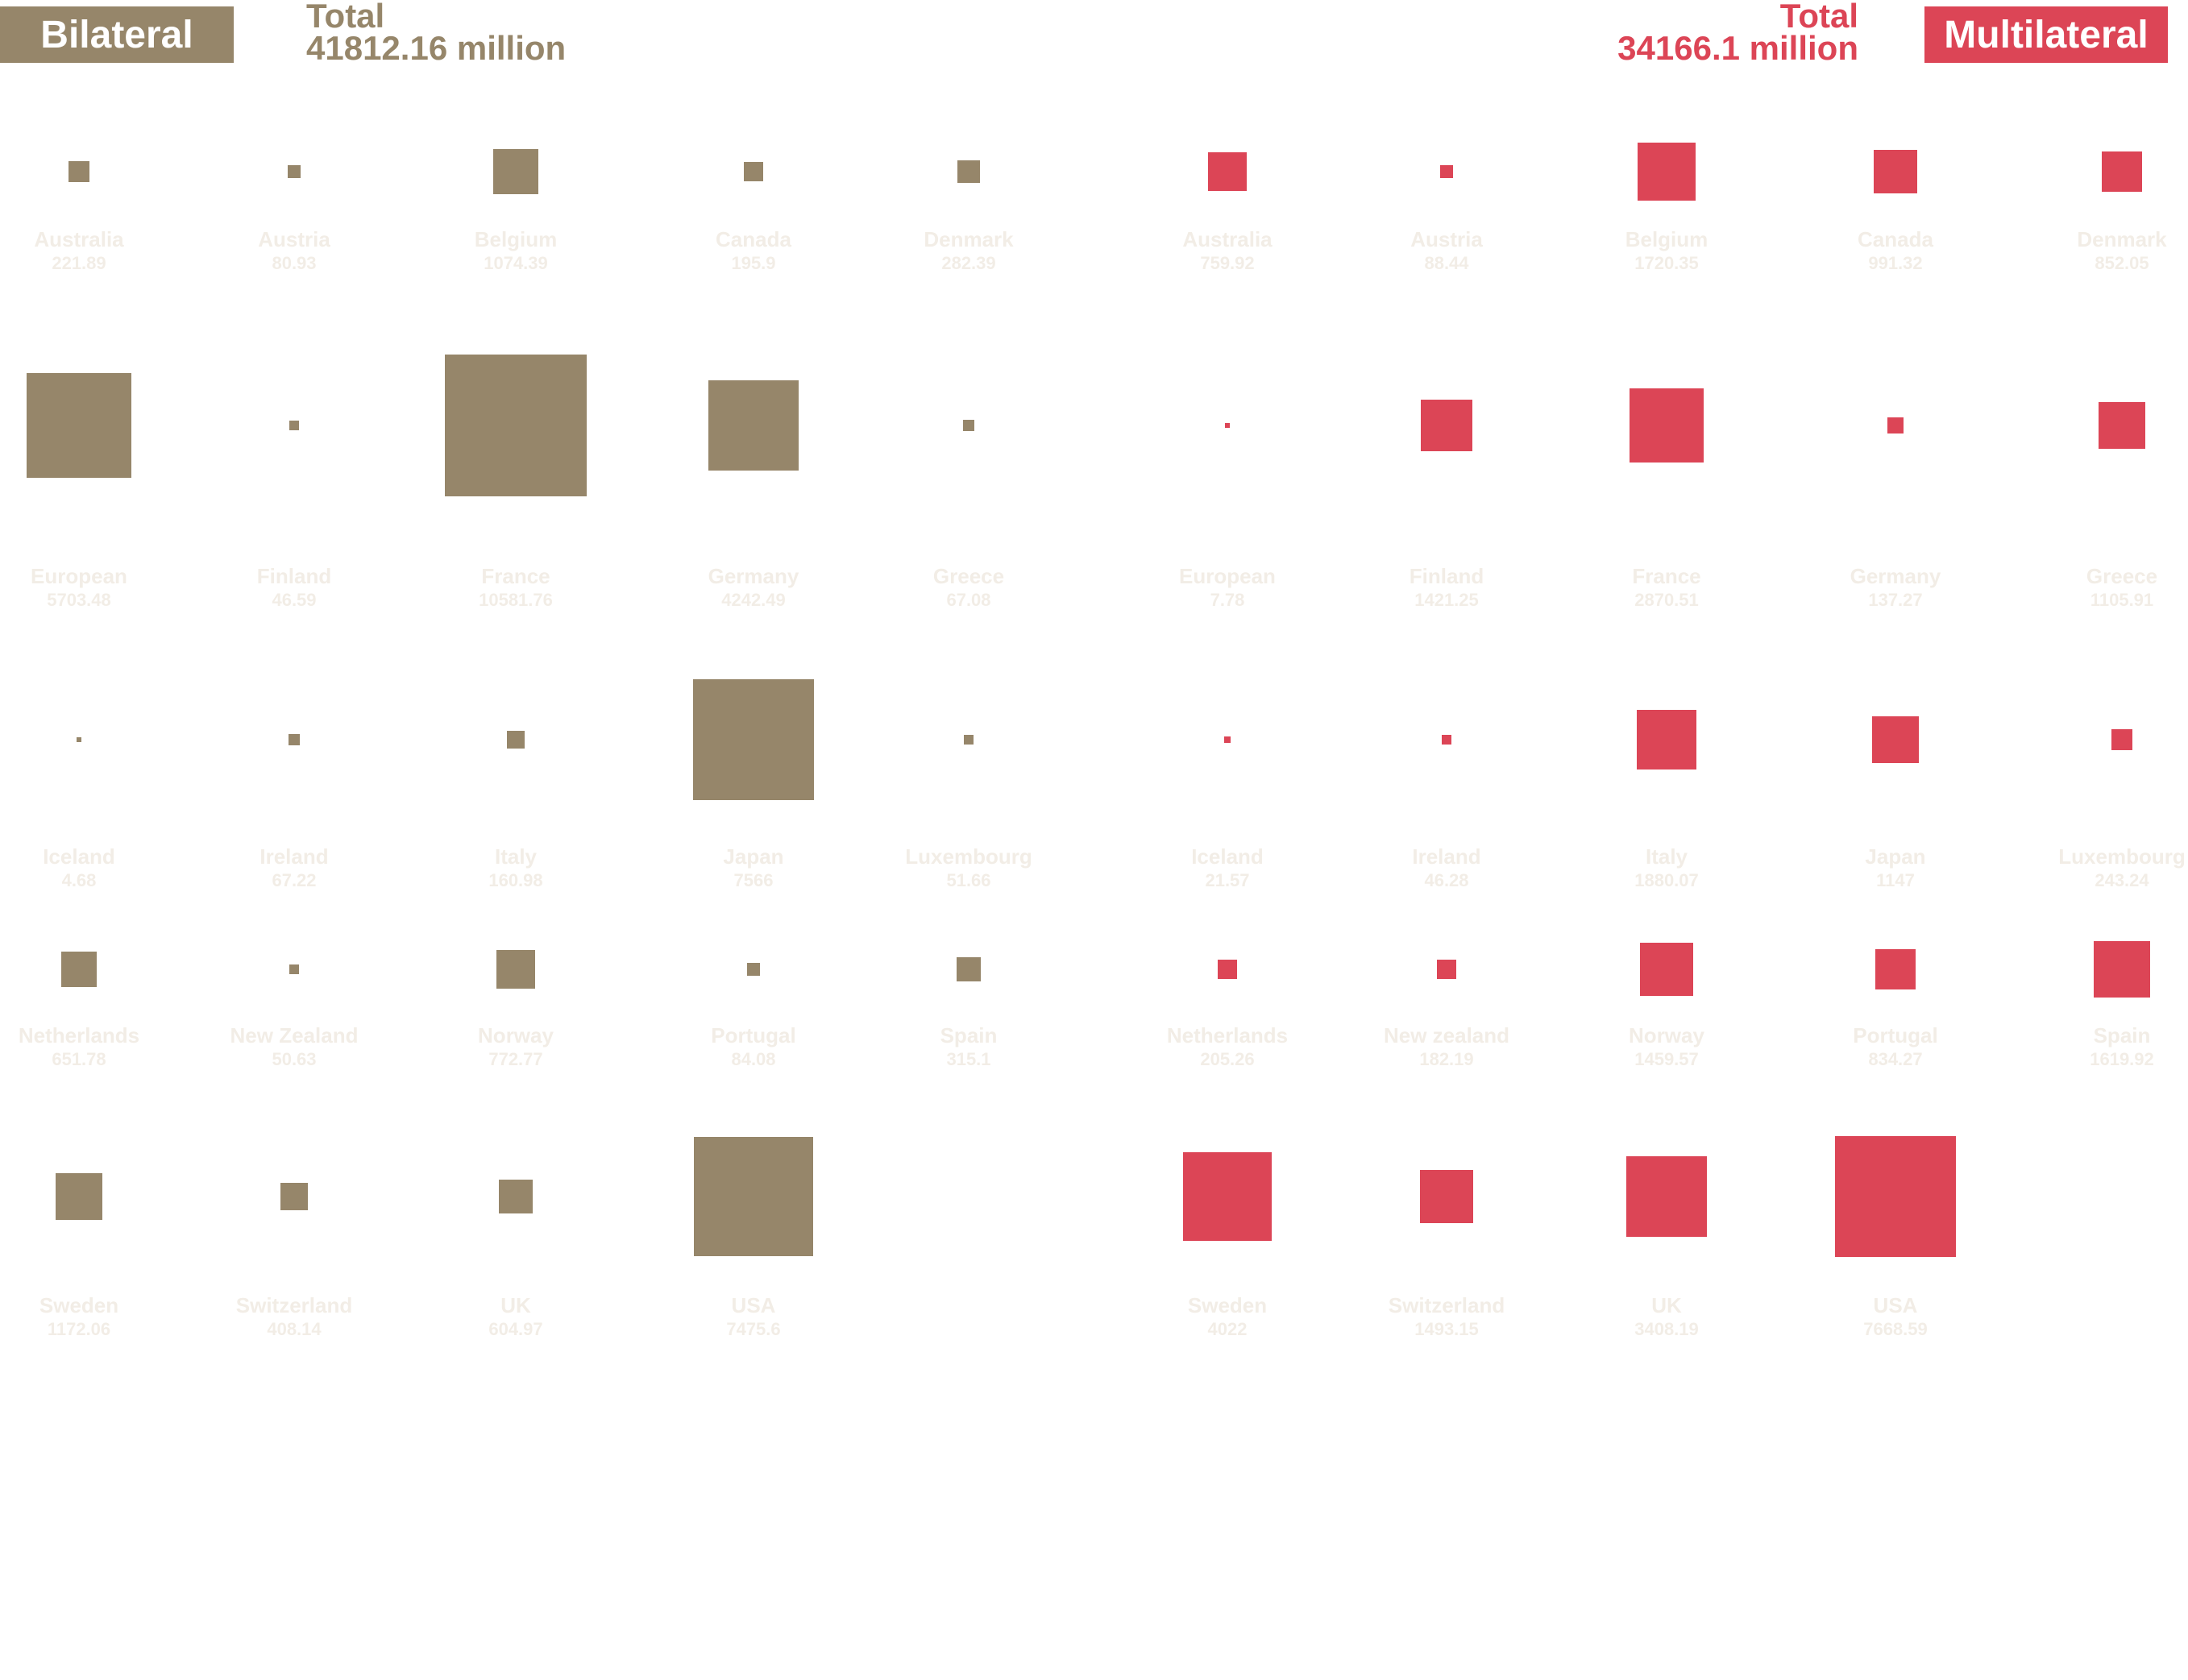  Describe the element at coordinates (294, 600) in the screenshot. I see `value-label: 46.59` at that location.